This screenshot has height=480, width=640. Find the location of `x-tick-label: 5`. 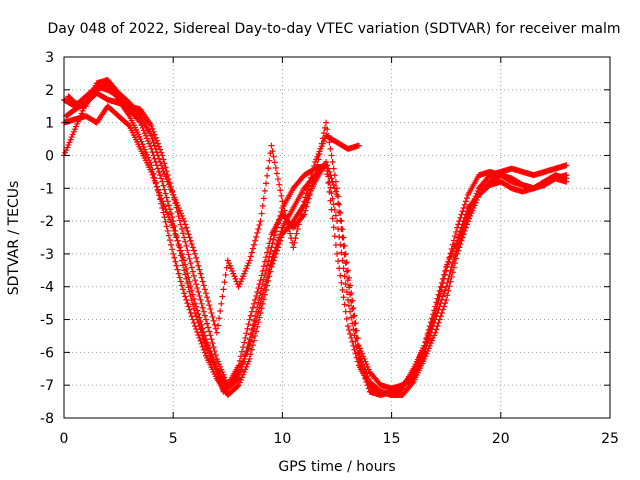

x-tick-label: 5 is located at coordinates (173, 439).